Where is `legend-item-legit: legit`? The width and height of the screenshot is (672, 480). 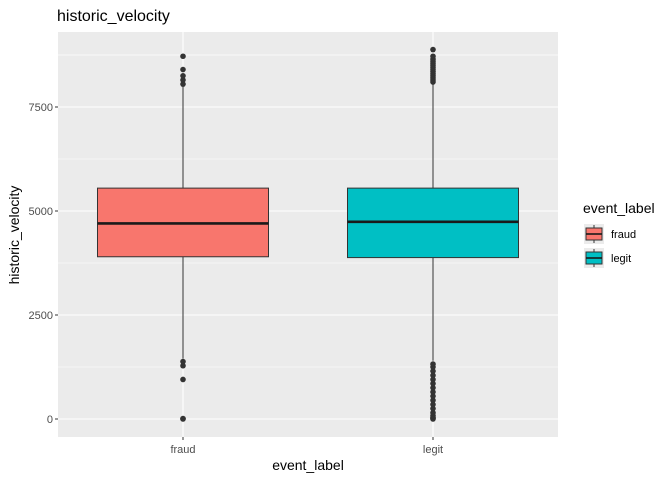 legend-item-legit: legit is located at coordinates (607, 258).